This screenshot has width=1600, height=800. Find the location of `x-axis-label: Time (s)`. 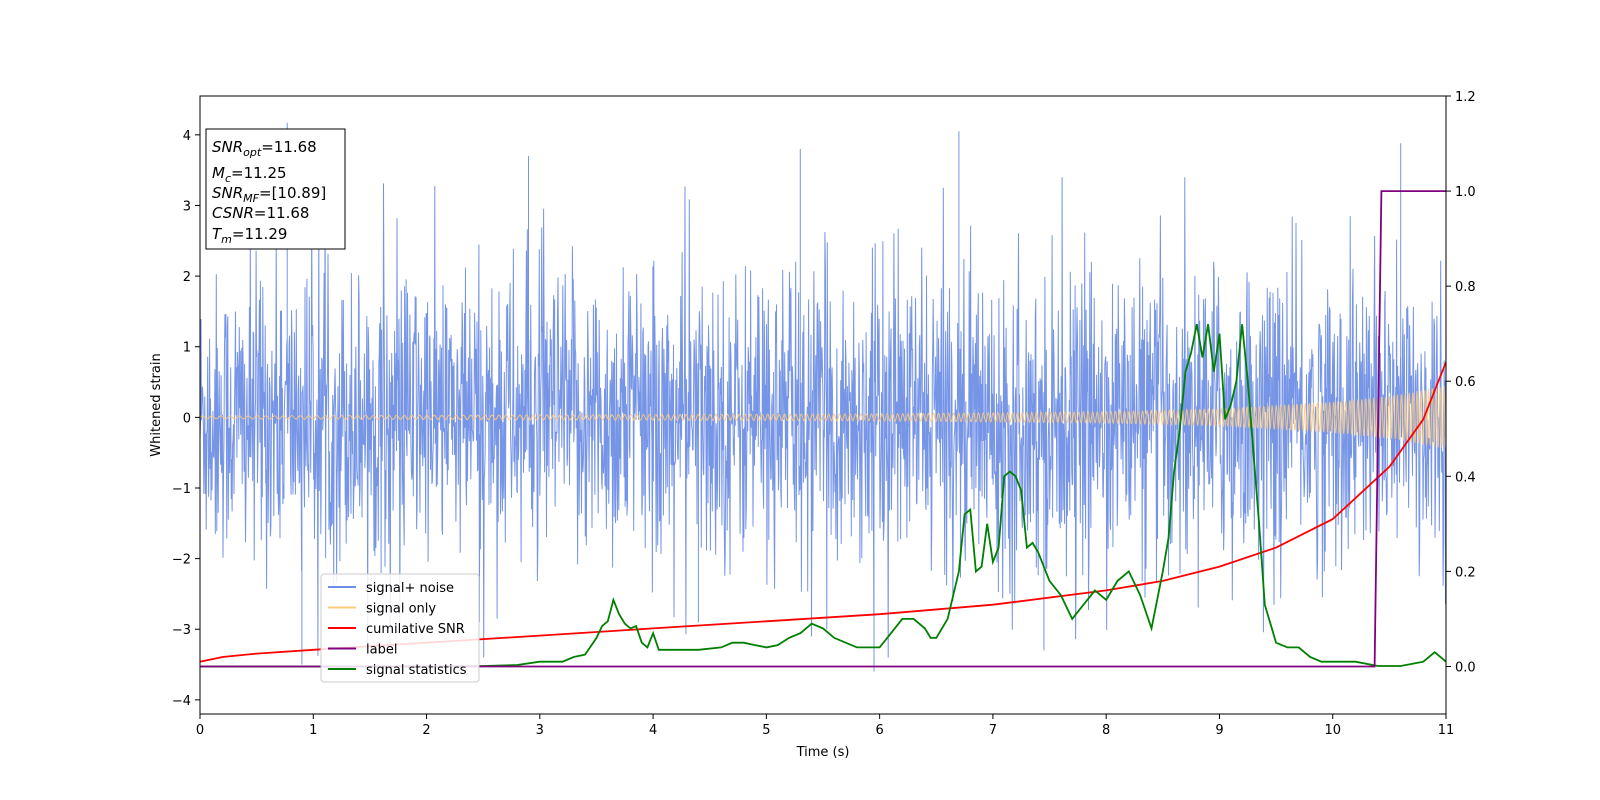

x-axis-label: Time (s) is located at coordinates (823, 752).